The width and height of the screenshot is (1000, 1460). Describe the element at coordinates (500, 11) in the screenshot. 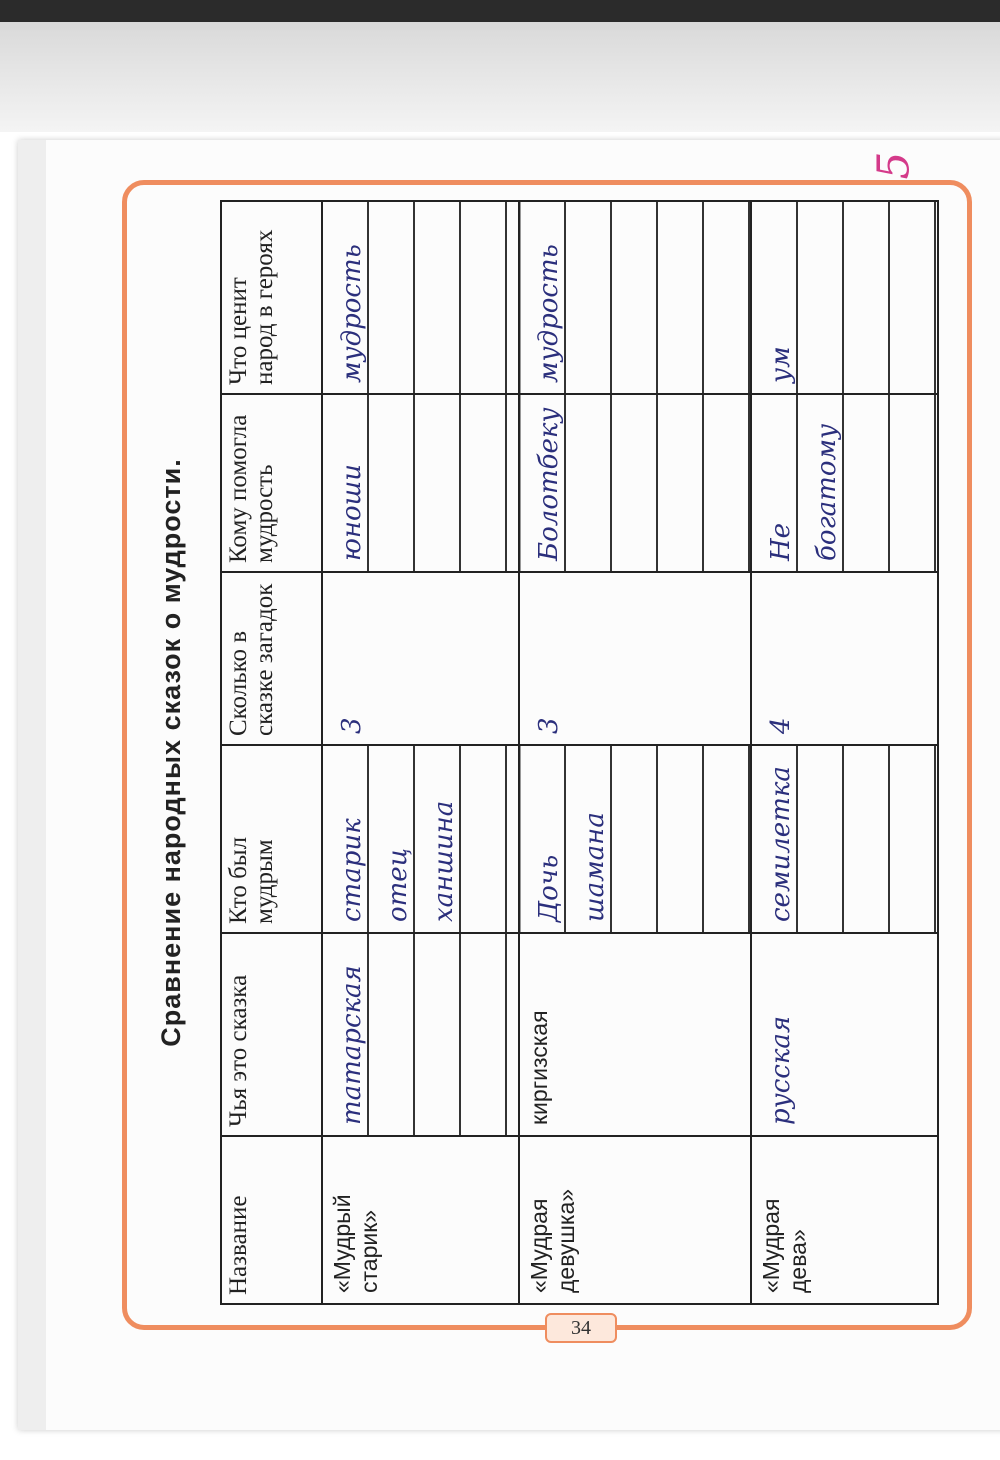

I see `scanner-edge` at that location.